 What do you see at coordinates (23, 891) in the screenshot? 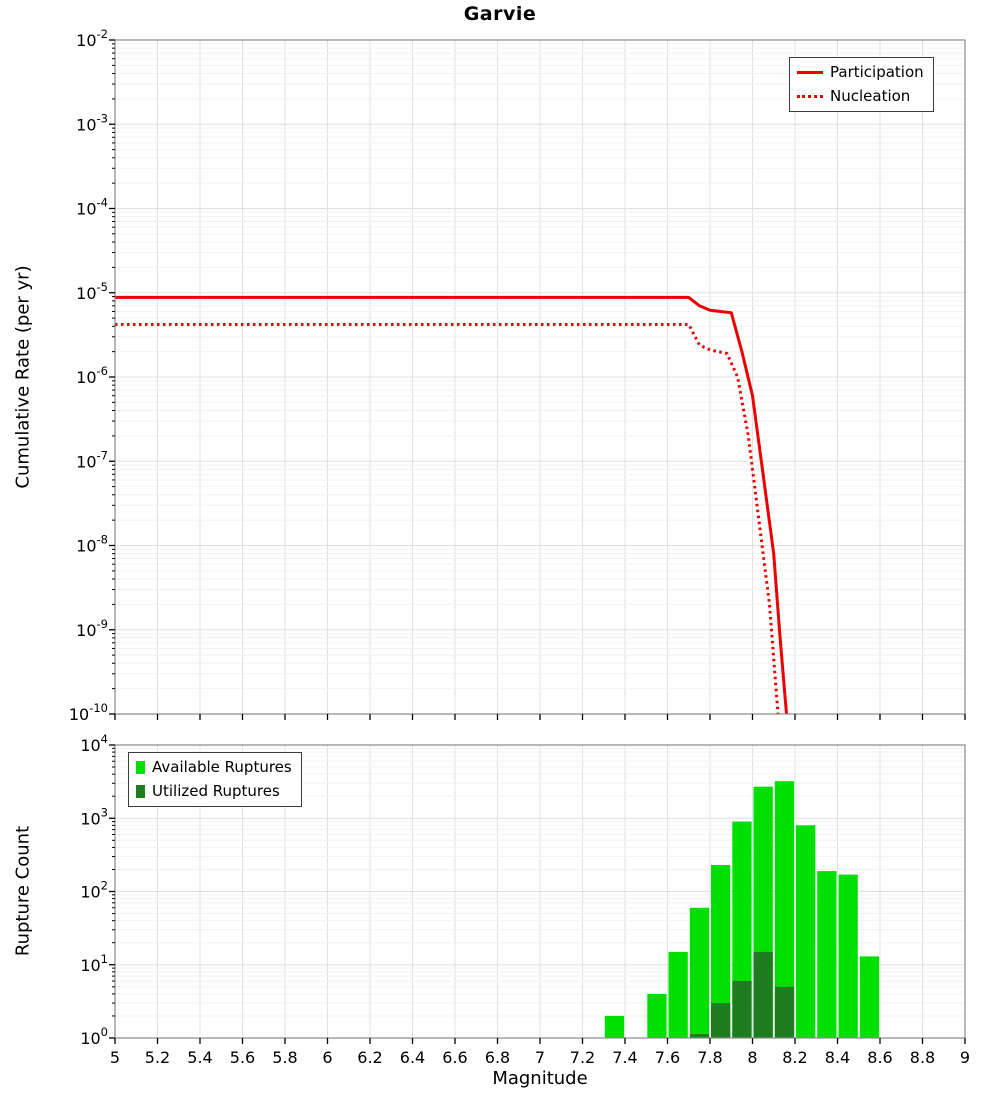
I see `count-axis-label: Rupture Count` at bounding box center [23, 891].